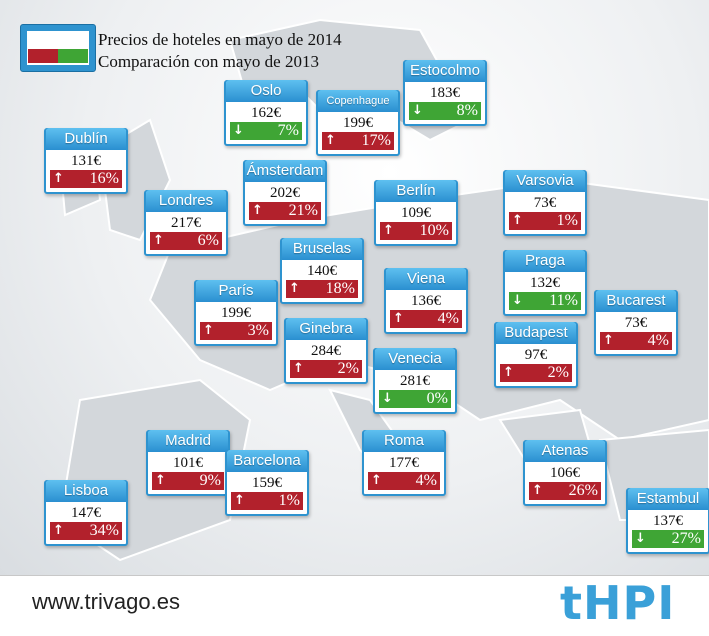  I want to click on city-name: Copenhague, so click(358, 101).